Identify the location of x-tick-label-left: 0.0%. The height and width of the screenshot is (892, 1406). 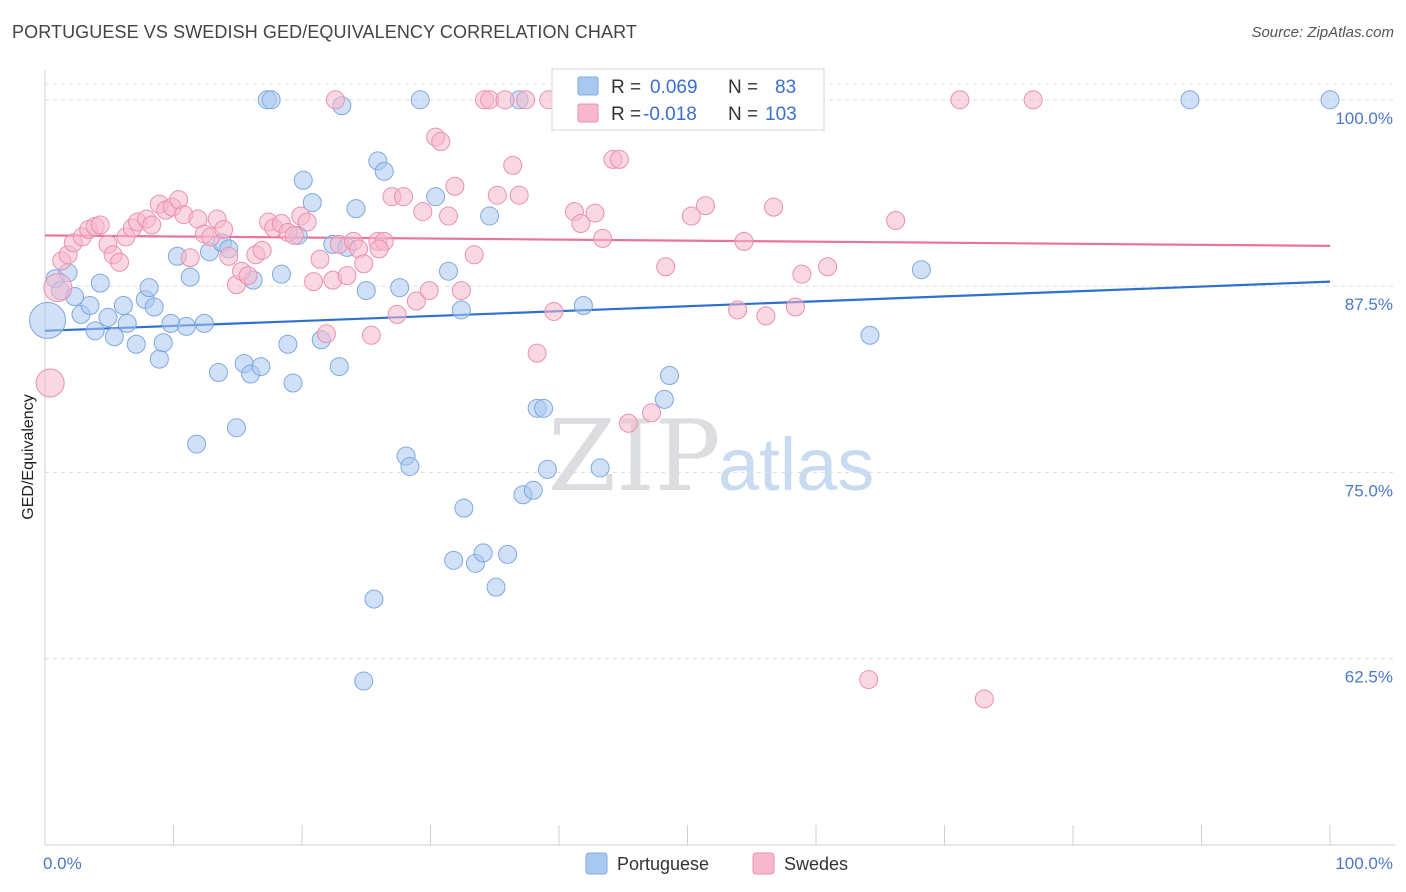
(62, 863).